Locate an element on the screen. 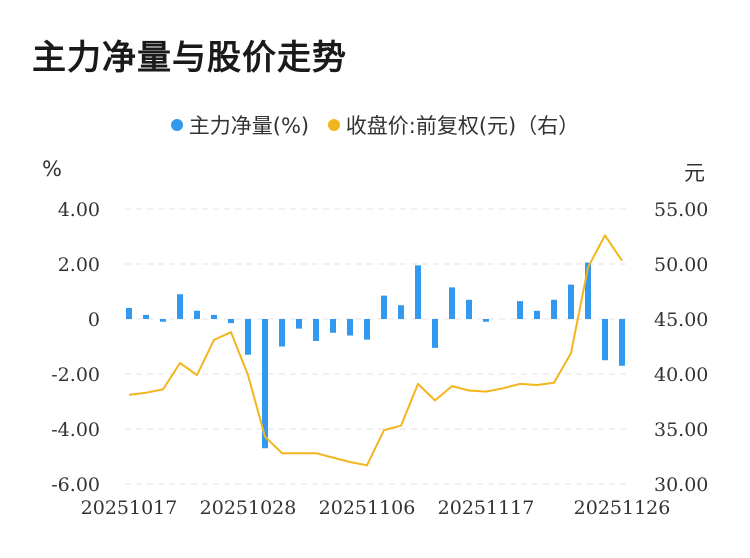 This screenshot has width=750, height=558. legend-item-close-price: 收盘价:前复权(元)（右） is located at coordinates (453, 125).